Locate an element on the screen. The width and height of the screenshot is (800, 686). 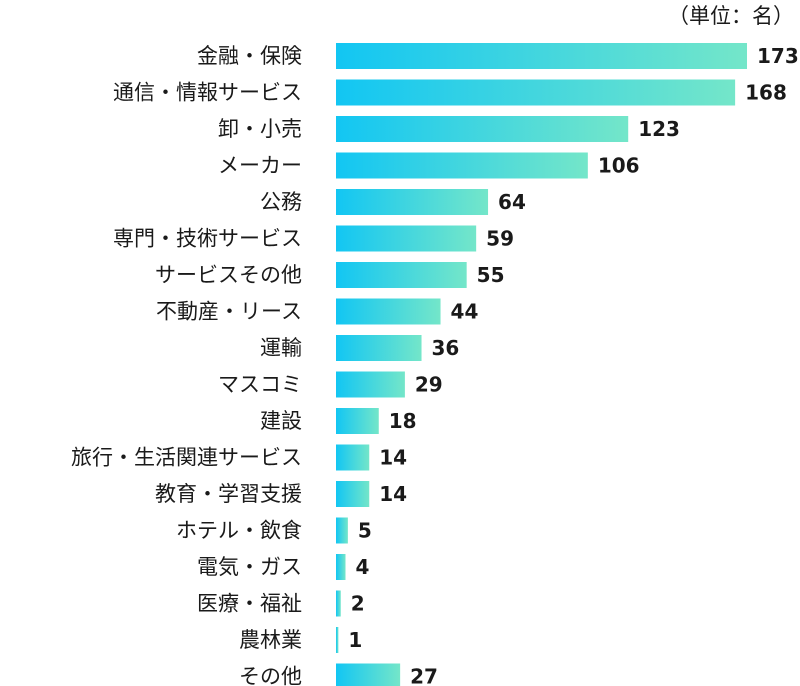
value-label: 64 is located at coordinates (512, 202).